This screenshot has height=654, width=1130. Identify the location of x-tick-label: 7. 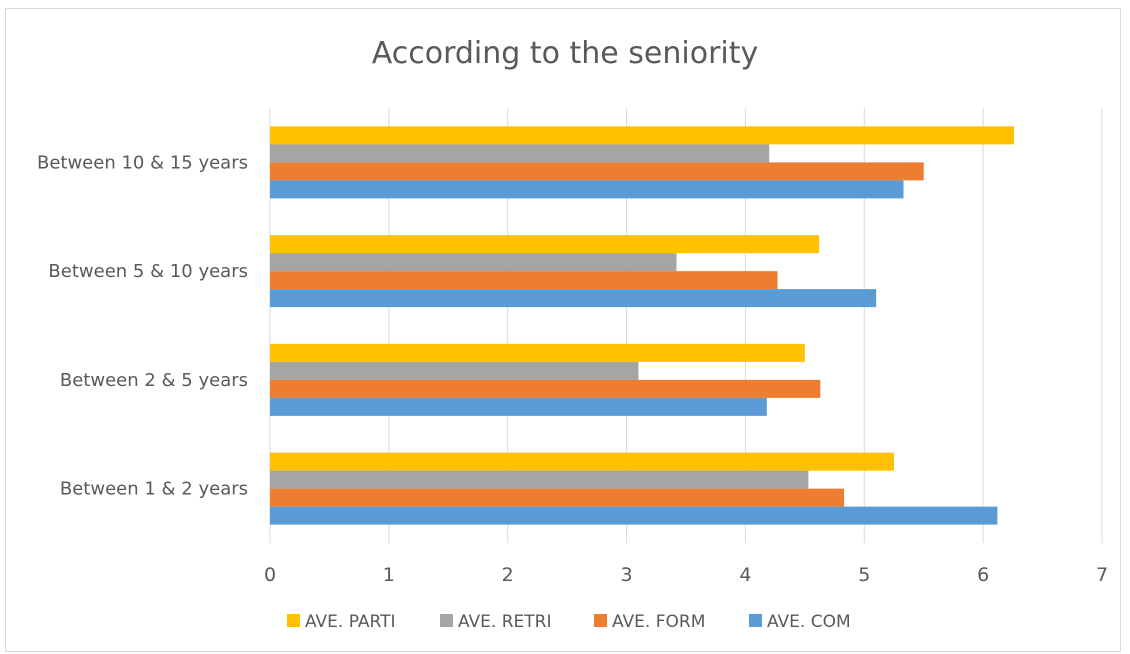
(1102, 575).